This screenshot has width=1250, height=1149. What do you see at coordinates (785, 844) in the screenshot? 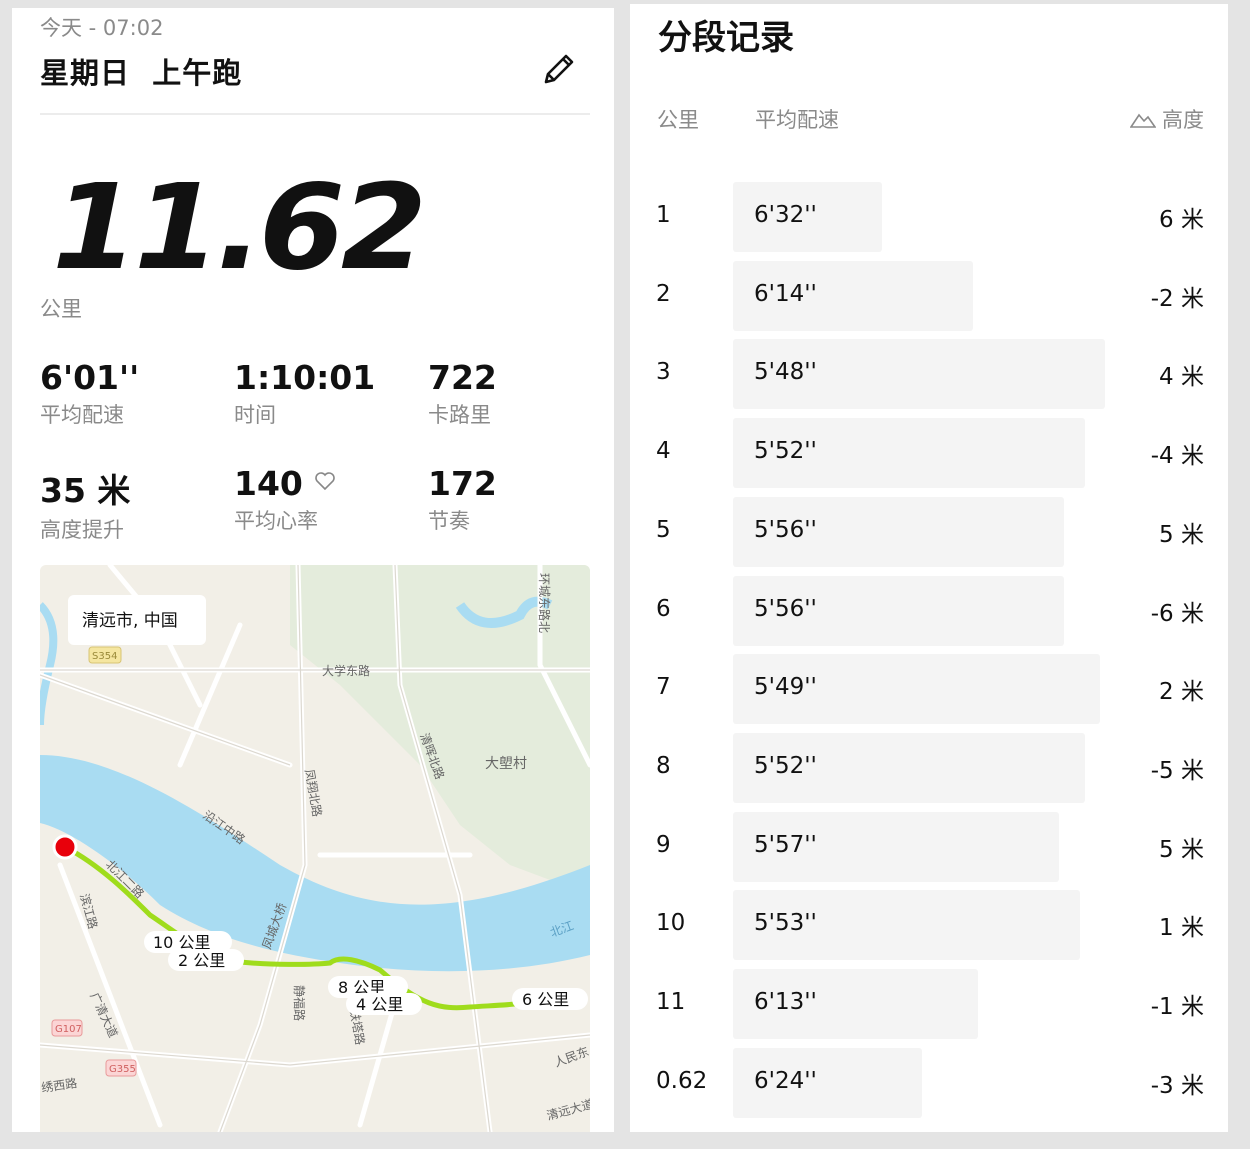
I see `split-pace: 5'57''` at bounding box center [785, 844].